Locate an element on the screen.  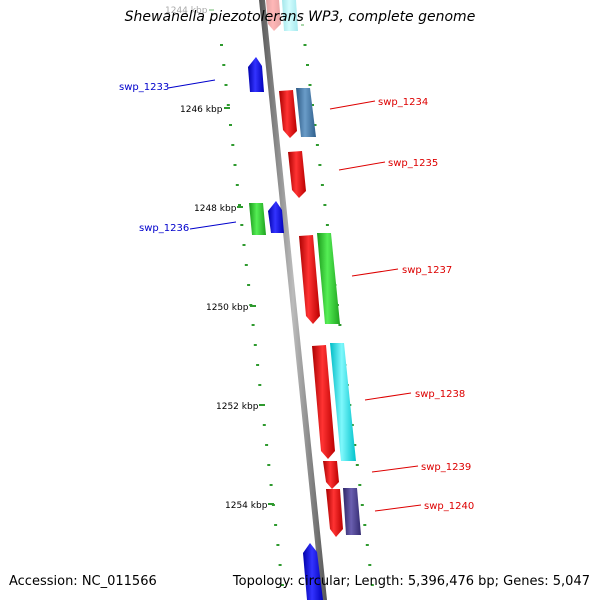
scale-label-ticks is located at coordinates (241, 257).